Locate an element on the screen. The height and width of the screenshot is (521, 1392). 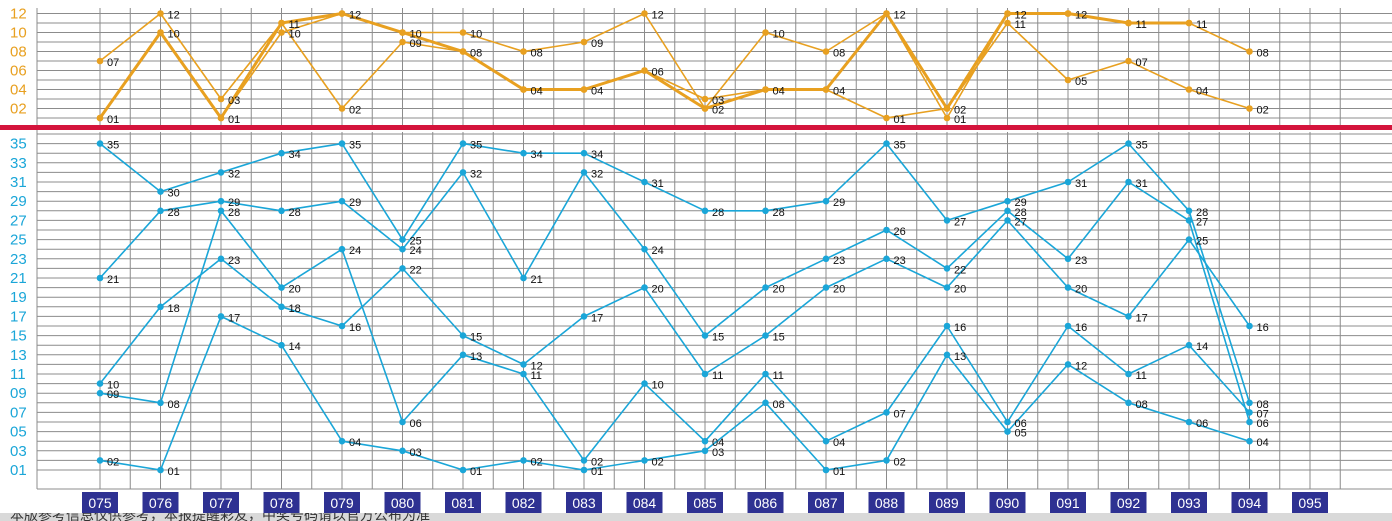
issue-number: 075 is located at coordinates (100, 503).